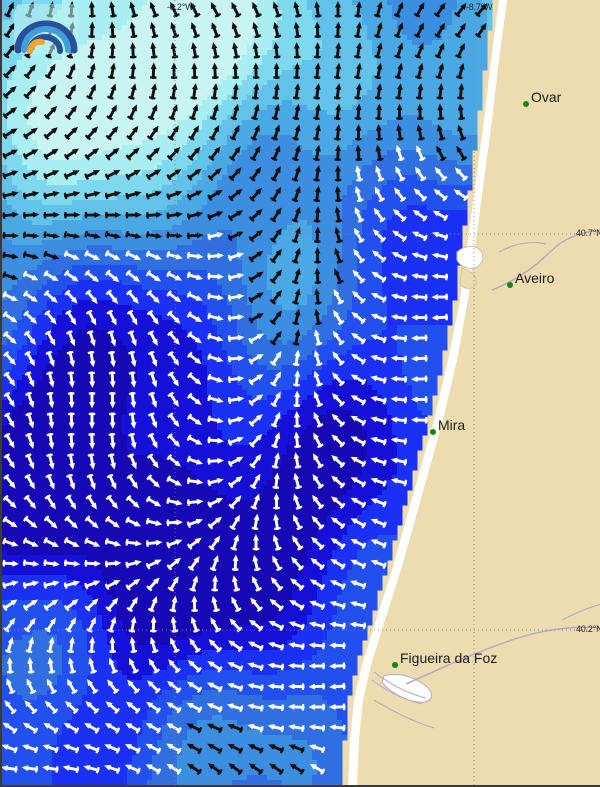  I want to click on city-dot-aveiro, so click(510, 285).